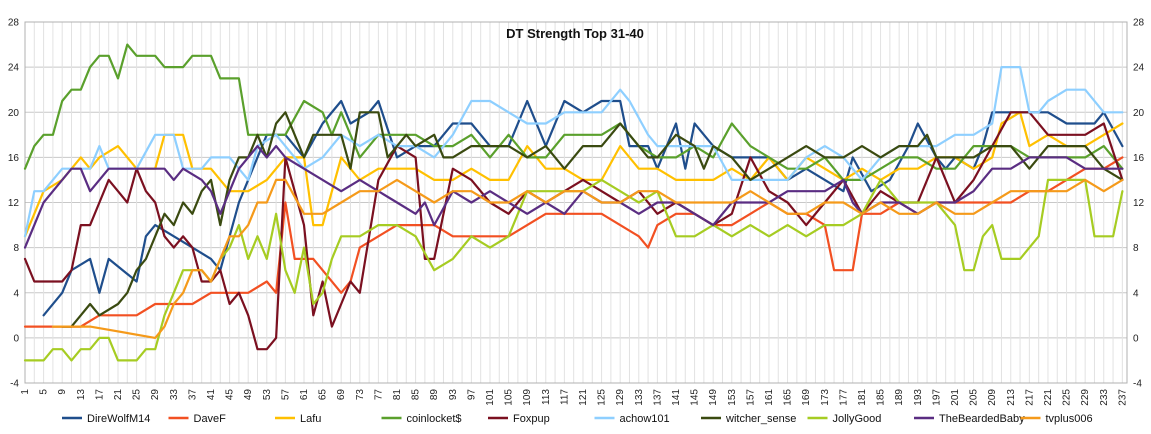  I want to click on x-tick-label: 141, so click(676, 397).